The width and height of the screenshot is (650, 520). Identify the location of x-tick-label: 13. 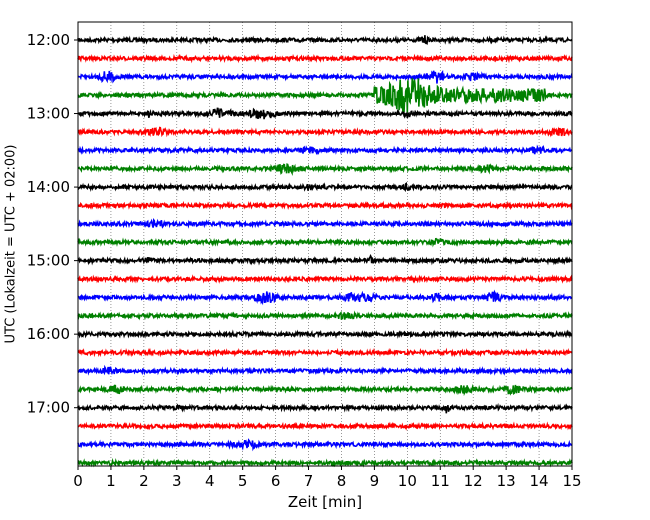
(506, 481).